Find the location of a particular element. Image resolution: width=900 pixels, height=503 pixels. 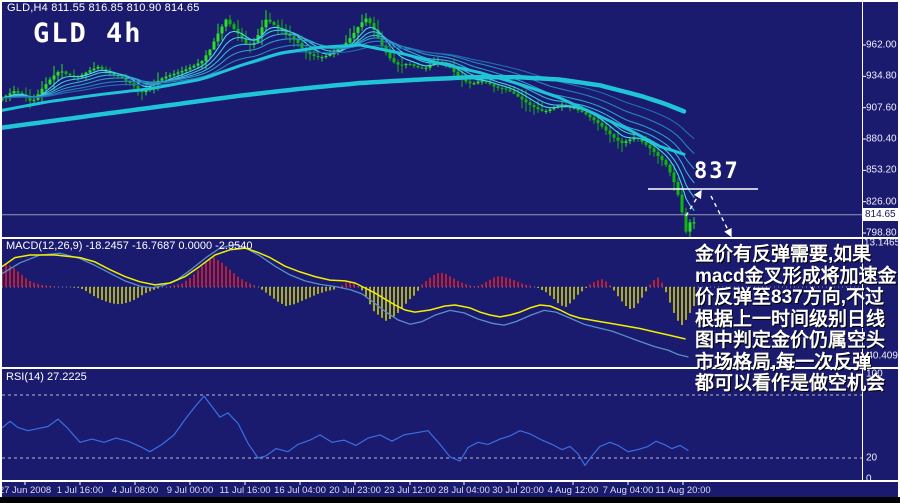

note-line: 图中判定金价仍属空头 is located at coordinates (790, 340).